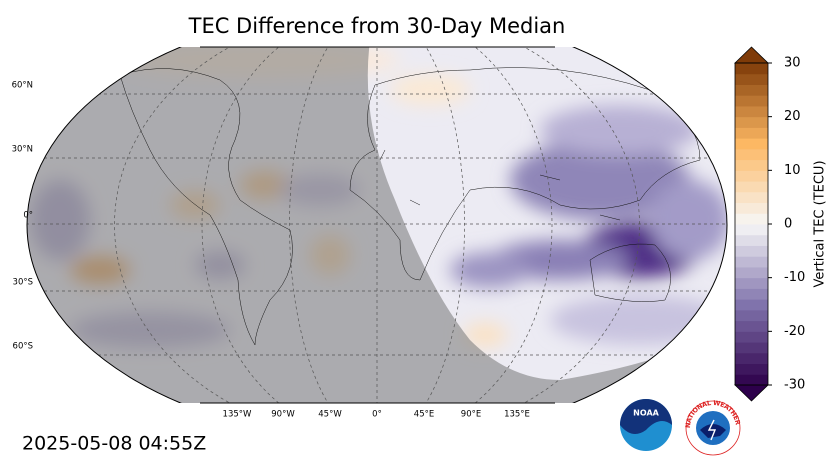 The image size is (835, 470). What do you see at coordinates (646, 425) in the screenshot?
I see `noaa-logo: NOAA` at bounding box center [646, 425].